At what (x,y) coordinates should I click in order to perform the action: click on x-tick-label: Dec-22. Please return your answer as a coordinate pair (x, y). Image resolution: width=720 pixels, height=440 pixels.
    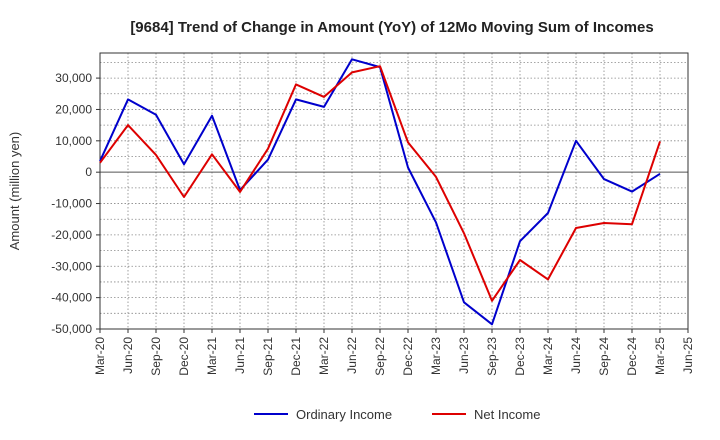
    Looking at the image, I should click on (408, 356).